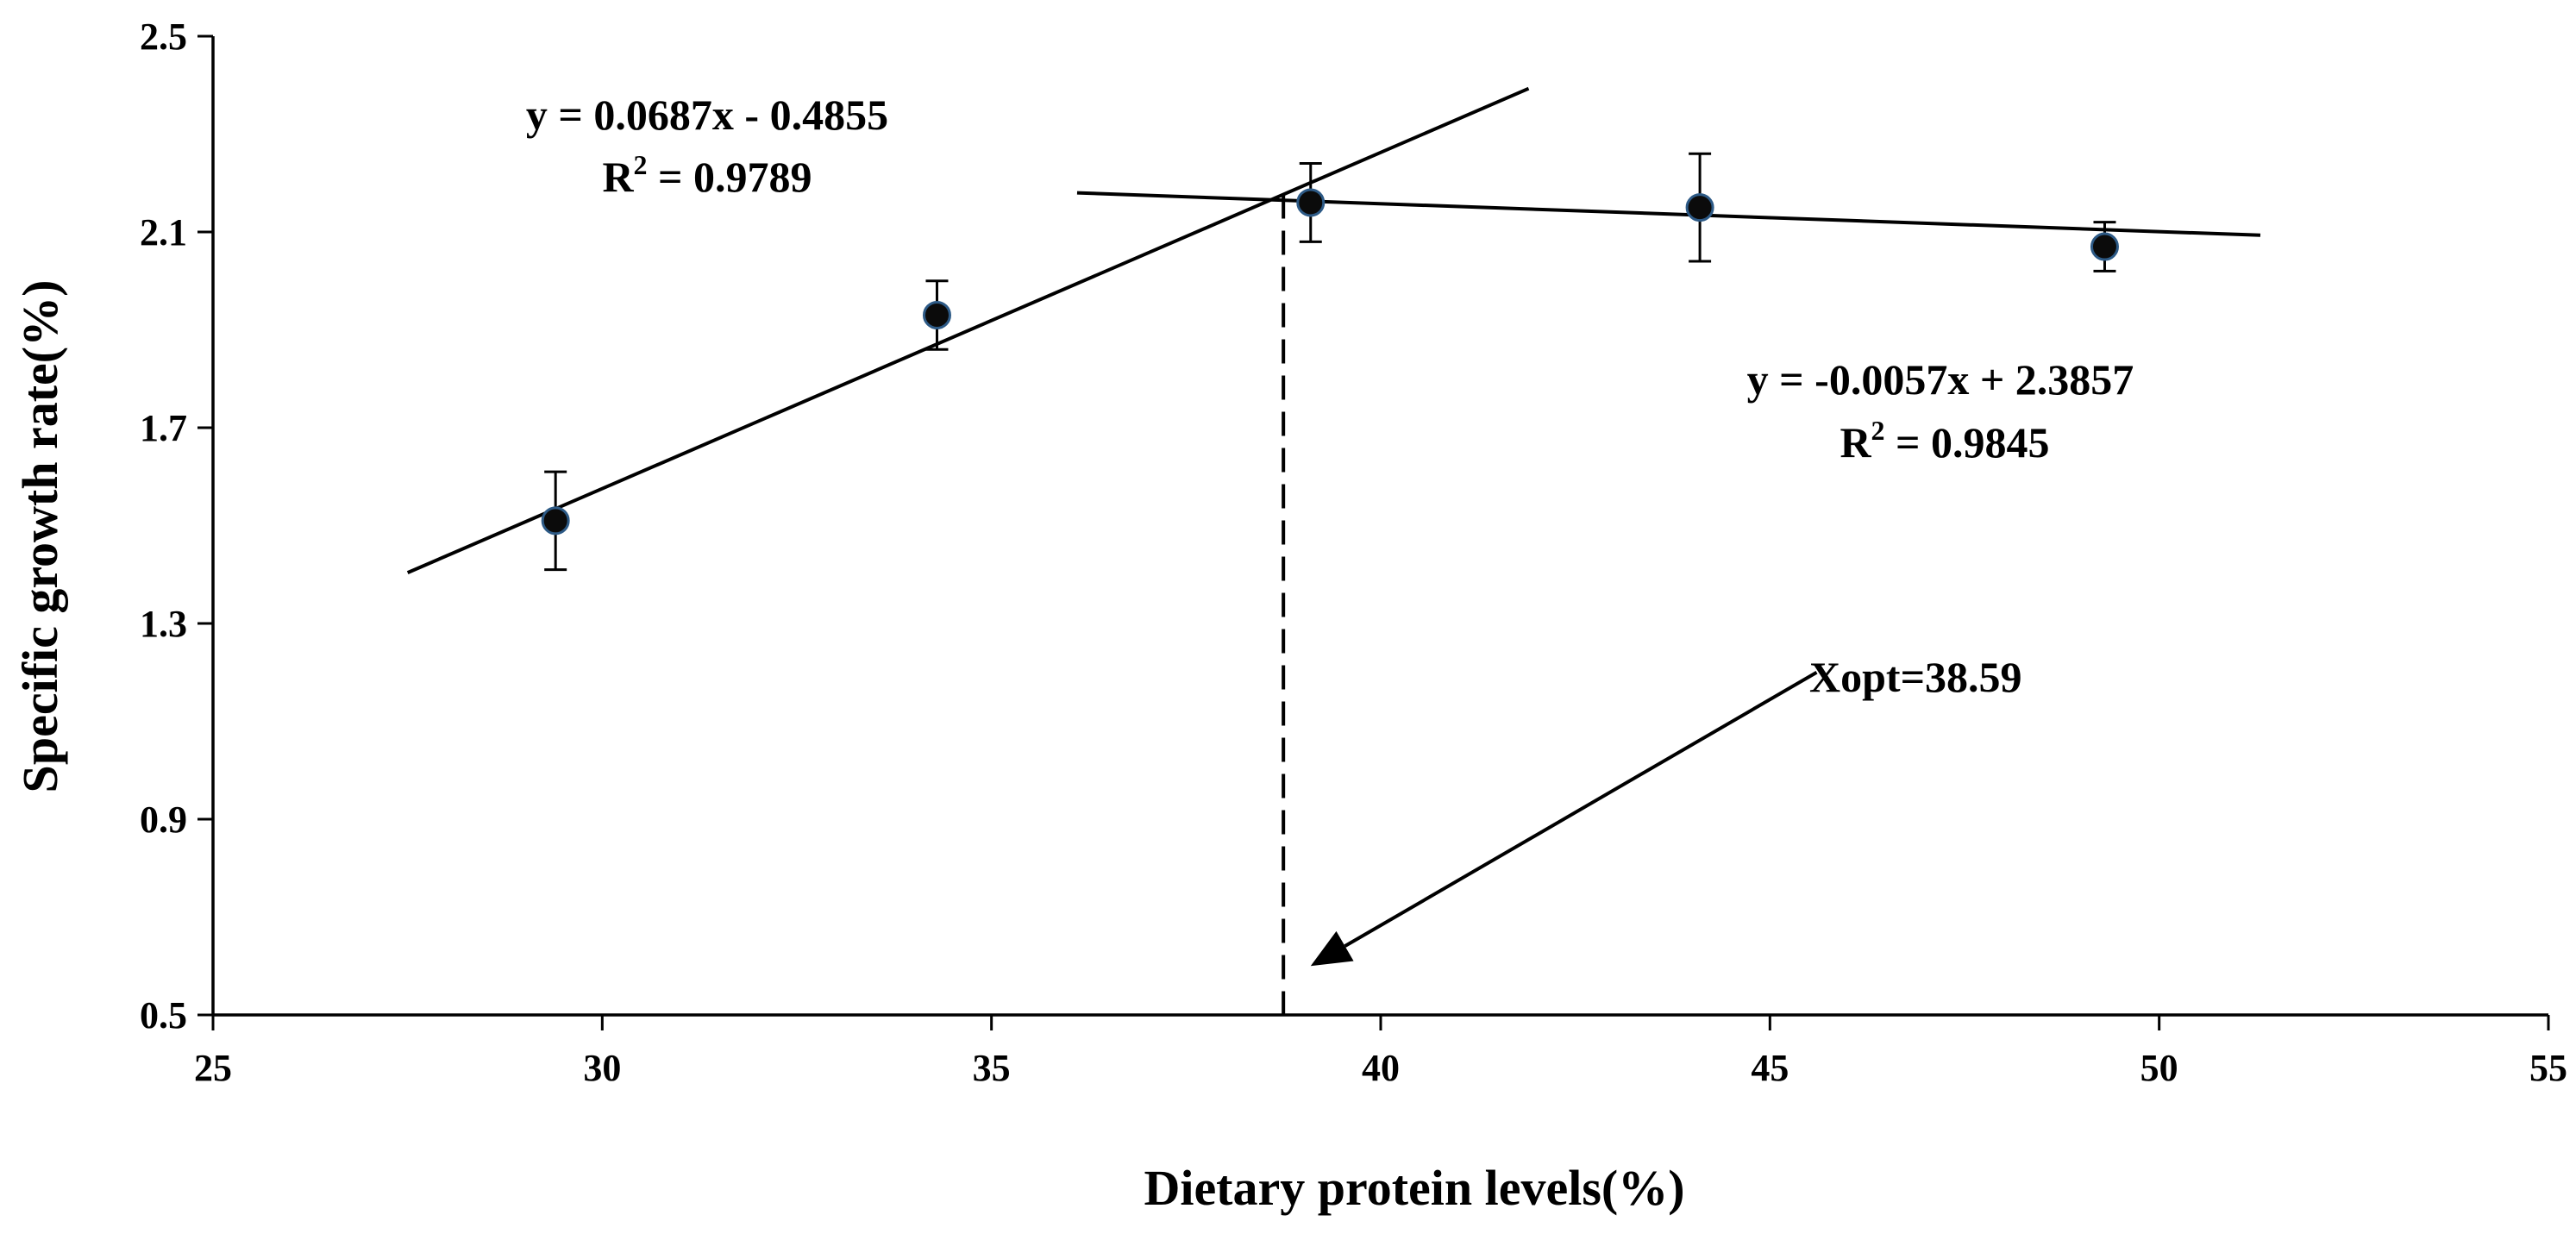  I want to click on xopt-label: Xopt=38.59, so click(1915, 677).